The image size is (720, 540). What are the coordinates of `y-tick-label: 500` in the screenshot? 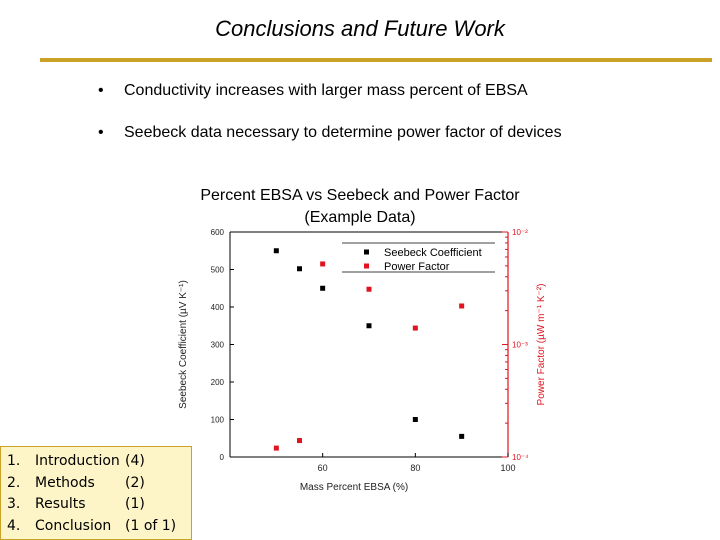 It's located at (218, 270).